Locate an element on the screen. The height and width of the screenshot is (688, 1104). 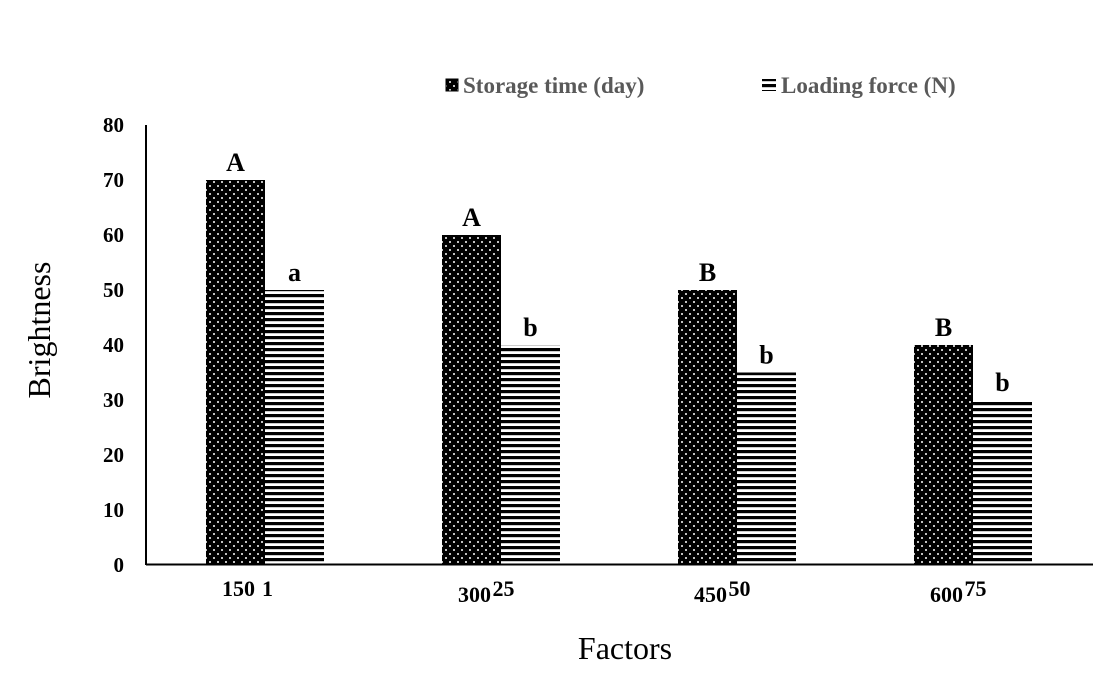
legend-item-storage-time: Storage time (day) is located at coordinates (544, 85).